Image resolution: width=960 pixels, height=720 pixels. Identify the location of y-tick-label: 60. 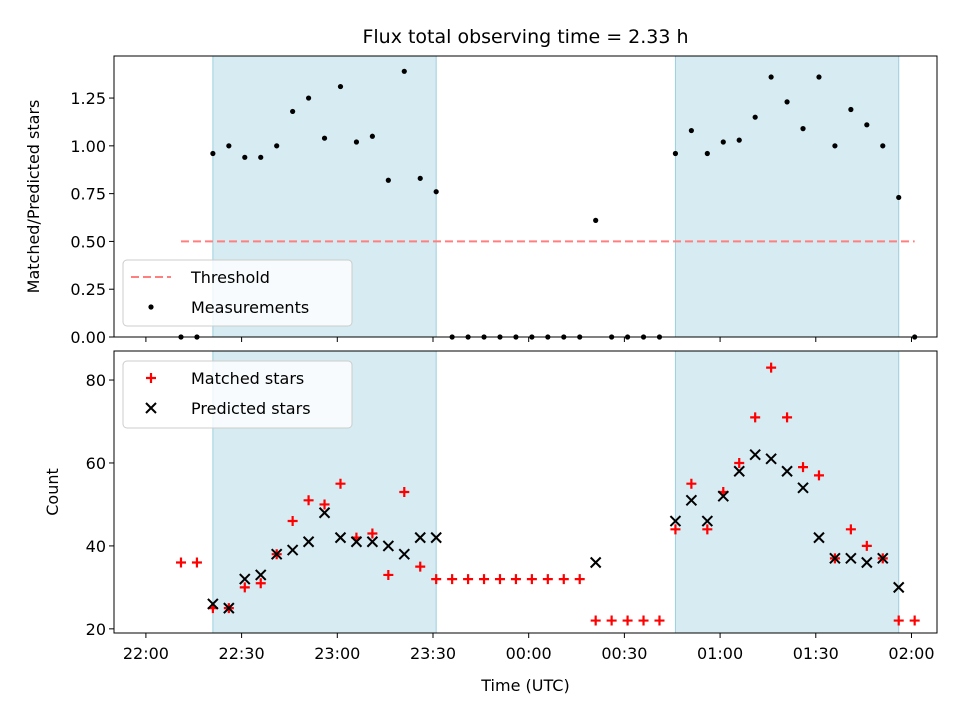
(96, 463).